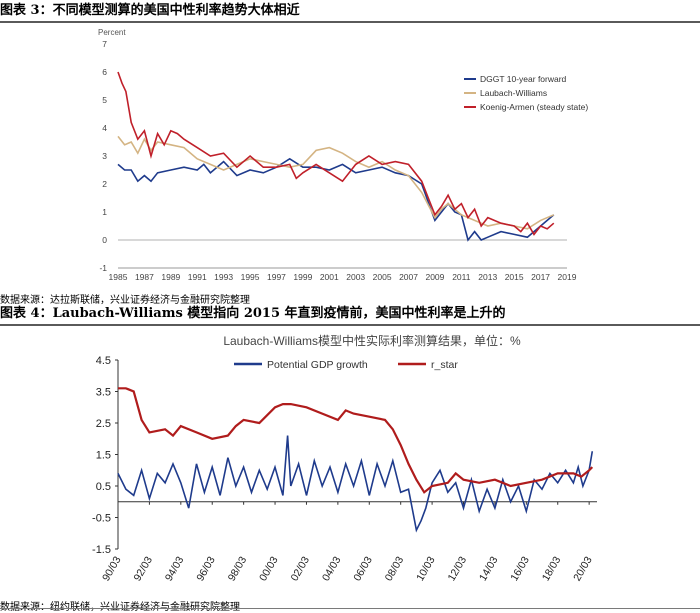 Image resolution: width=700 pixels, height=613 pixels. Describe the element at coordinates (583, 568) in the screenshot. I see `x-tick-label: 20/03` at that location.